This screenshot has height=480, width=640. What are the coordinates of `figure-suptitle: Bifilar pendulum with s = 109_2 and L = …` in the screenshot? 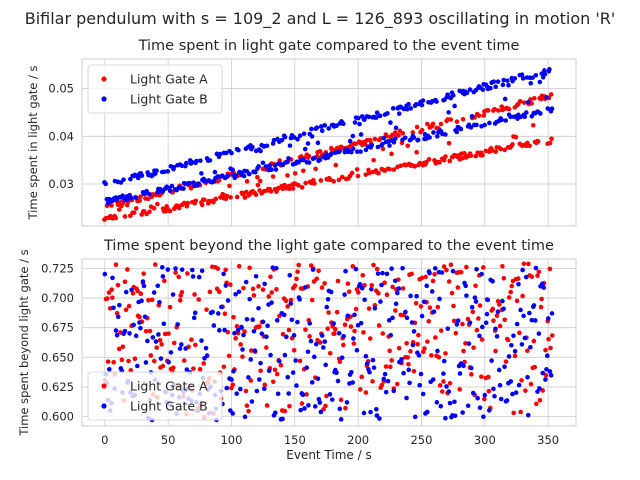 It's located at (320, 19).